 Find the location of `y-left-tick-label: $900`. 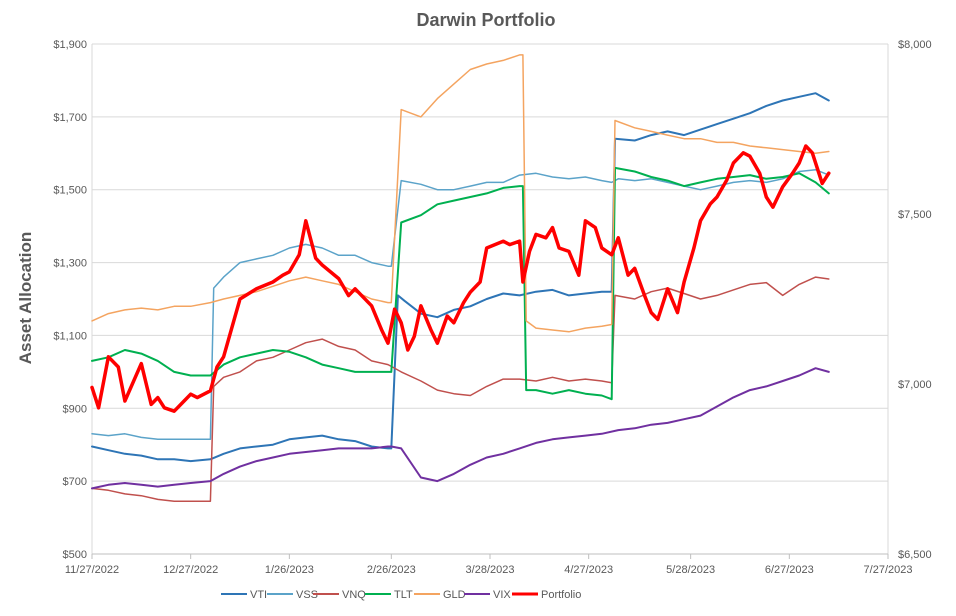

y-left-tick-label: $900 is located at coordinates (75, 409).